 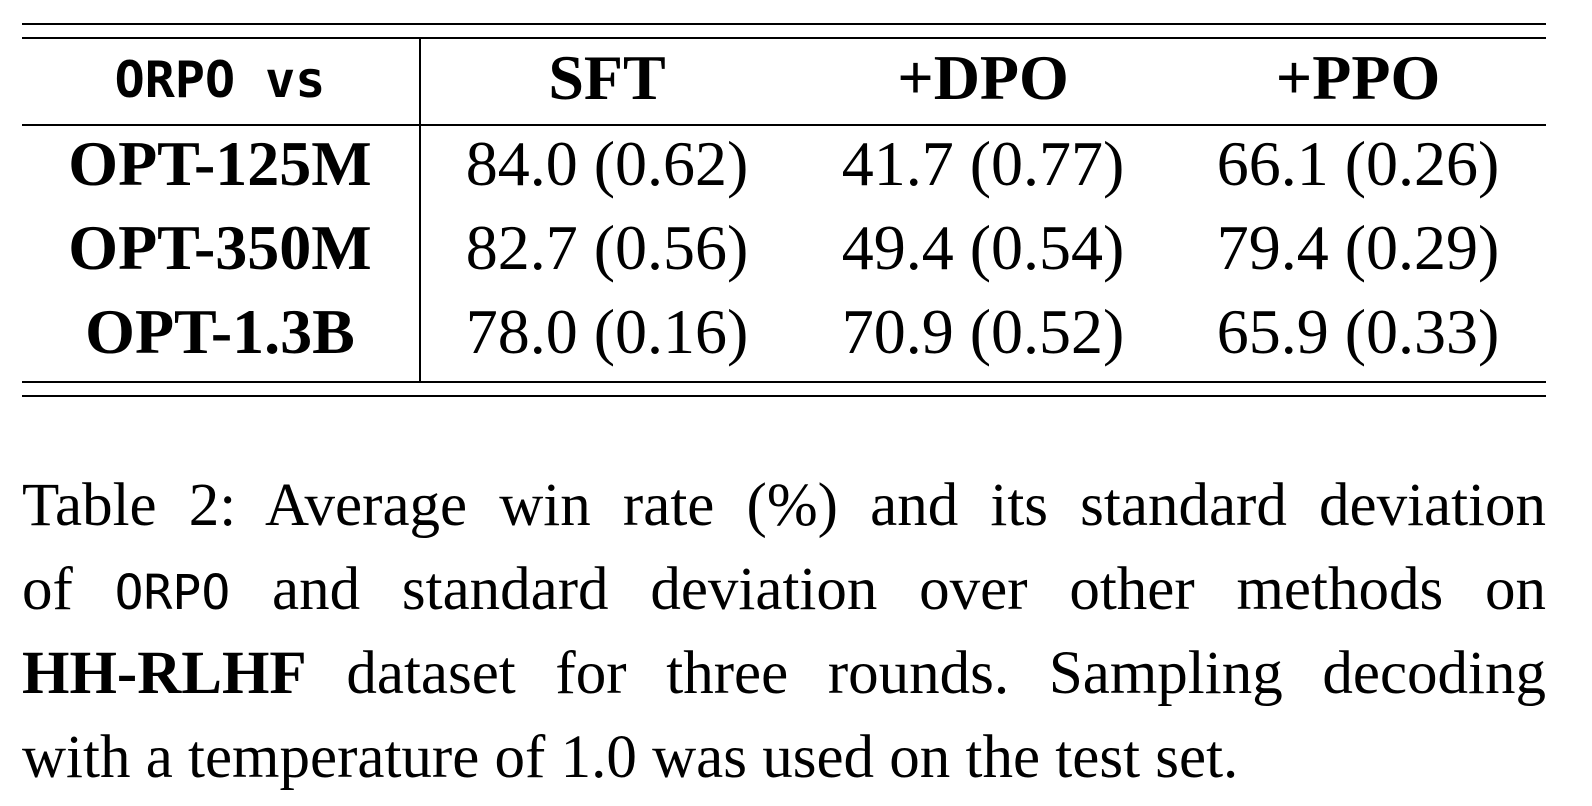 What do you see at coordinates (1358, 77) in the screenshot?
I see `header-cell: +PPO` at bounding box center [1358, 77].